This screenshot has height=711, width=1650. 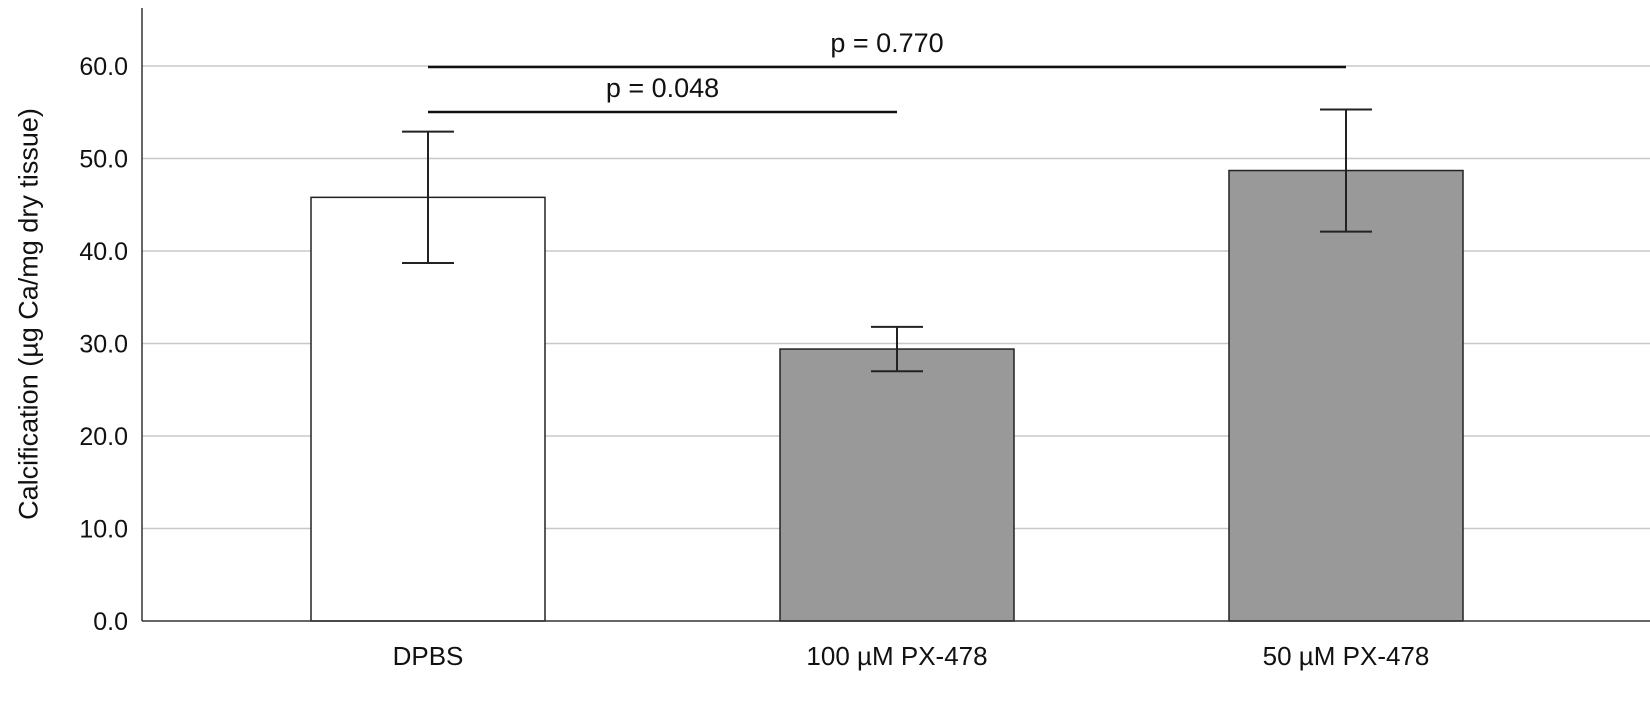 I want to click on y-axis-title: Calcification (µg Ca/mg dry tissue), so click(x=28, y=314).